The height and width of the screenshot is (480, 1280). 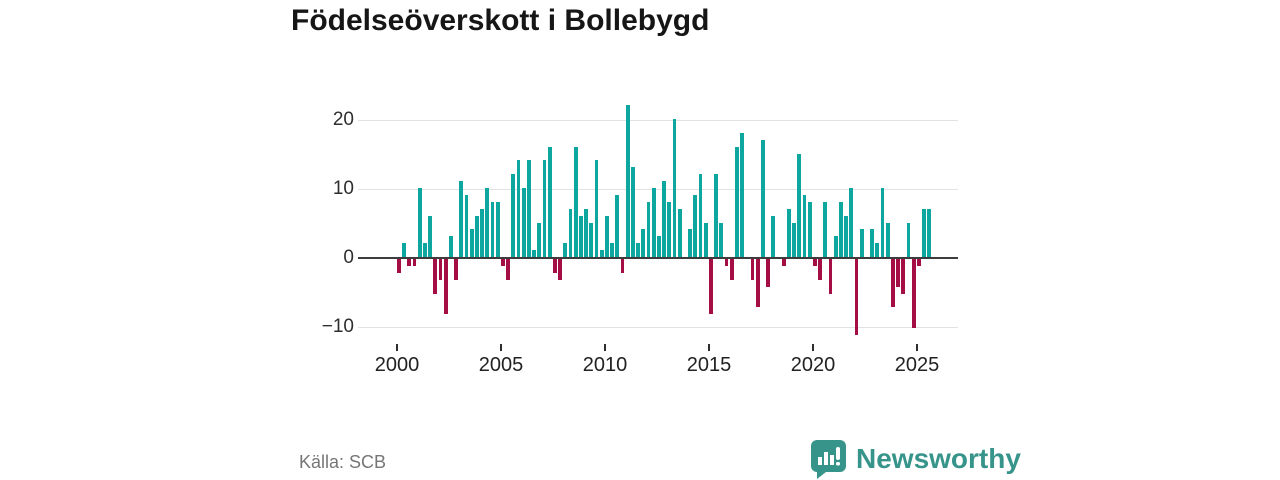 What do you see at coordinates (653, 222) in the screenshot?
I see `bar-2012q2` at bounding box center [653, 222].